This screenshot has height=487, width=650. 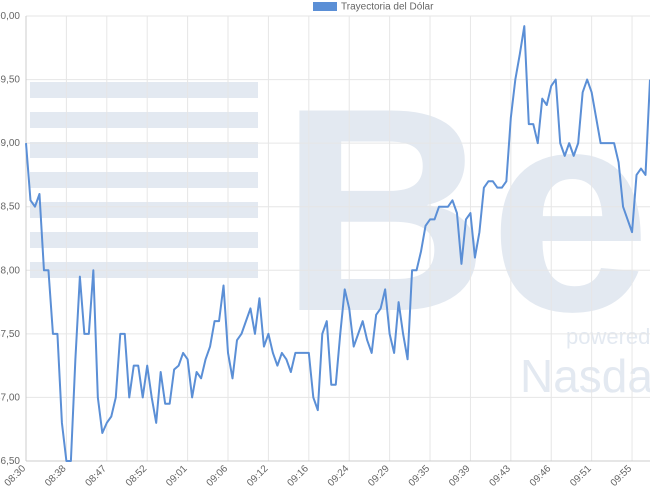 I want to click on y-tick-label: 788,50, so click(x=10, y=207).